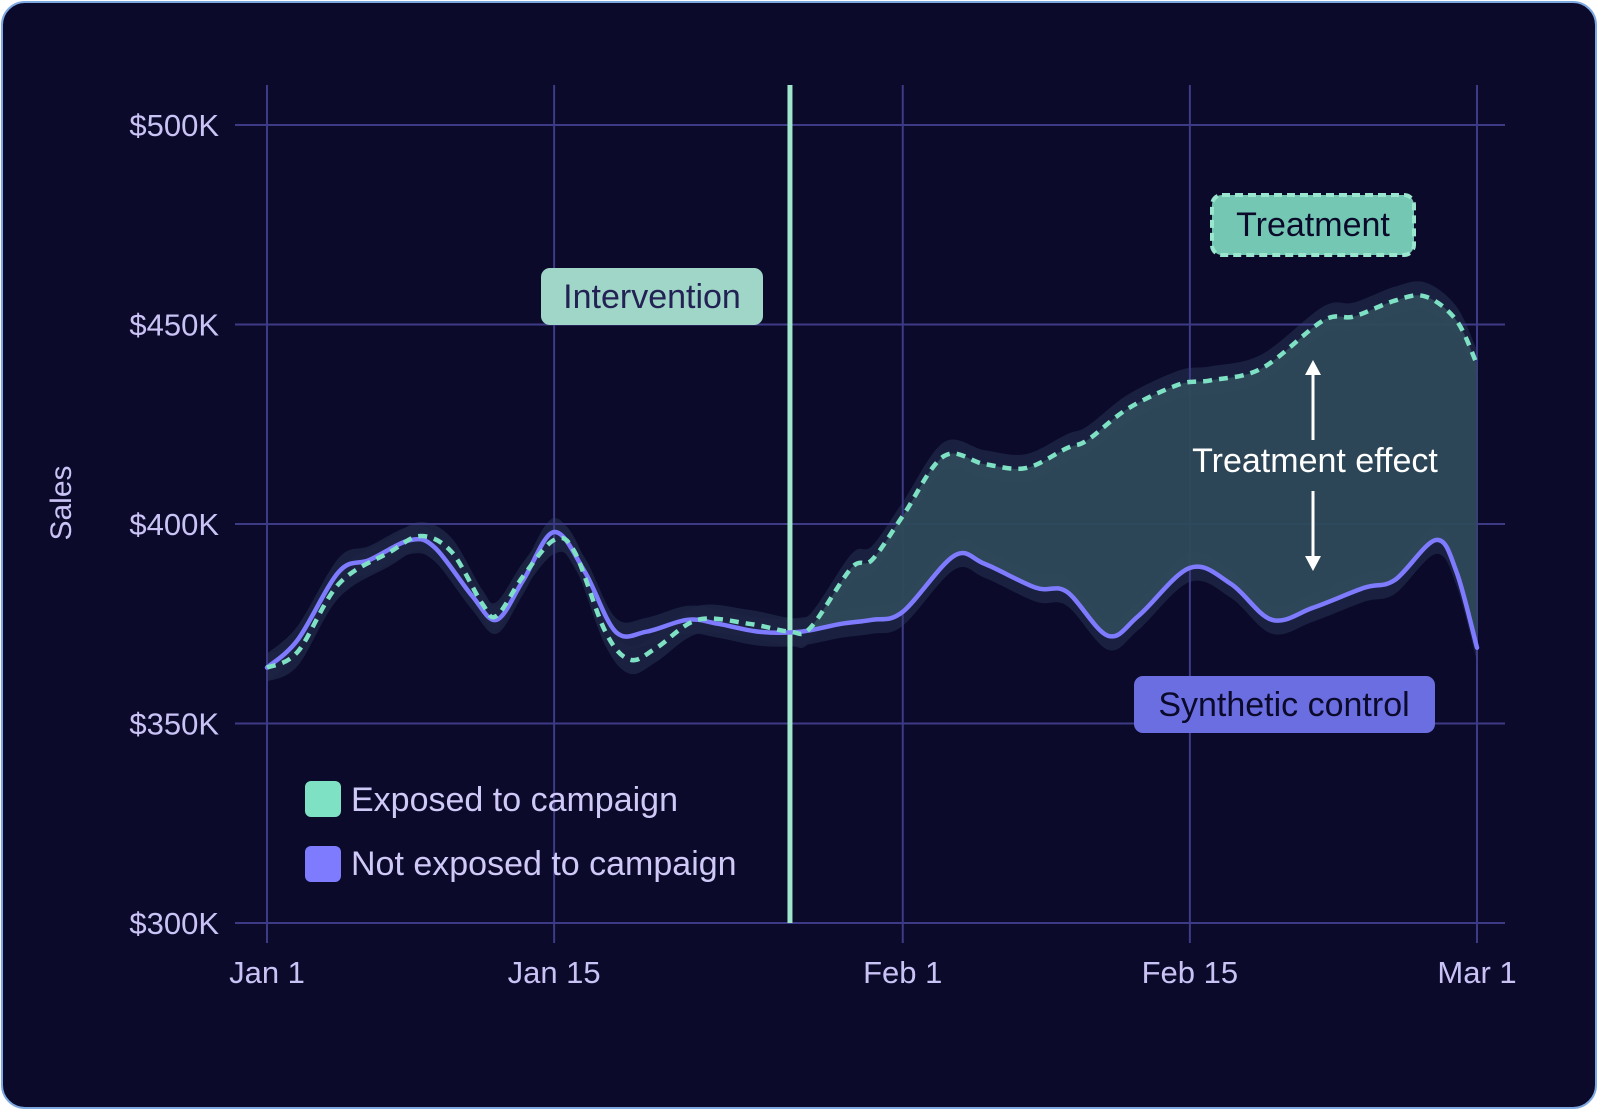  I want to click on y-tick-label: $400K, so click(174, 524).